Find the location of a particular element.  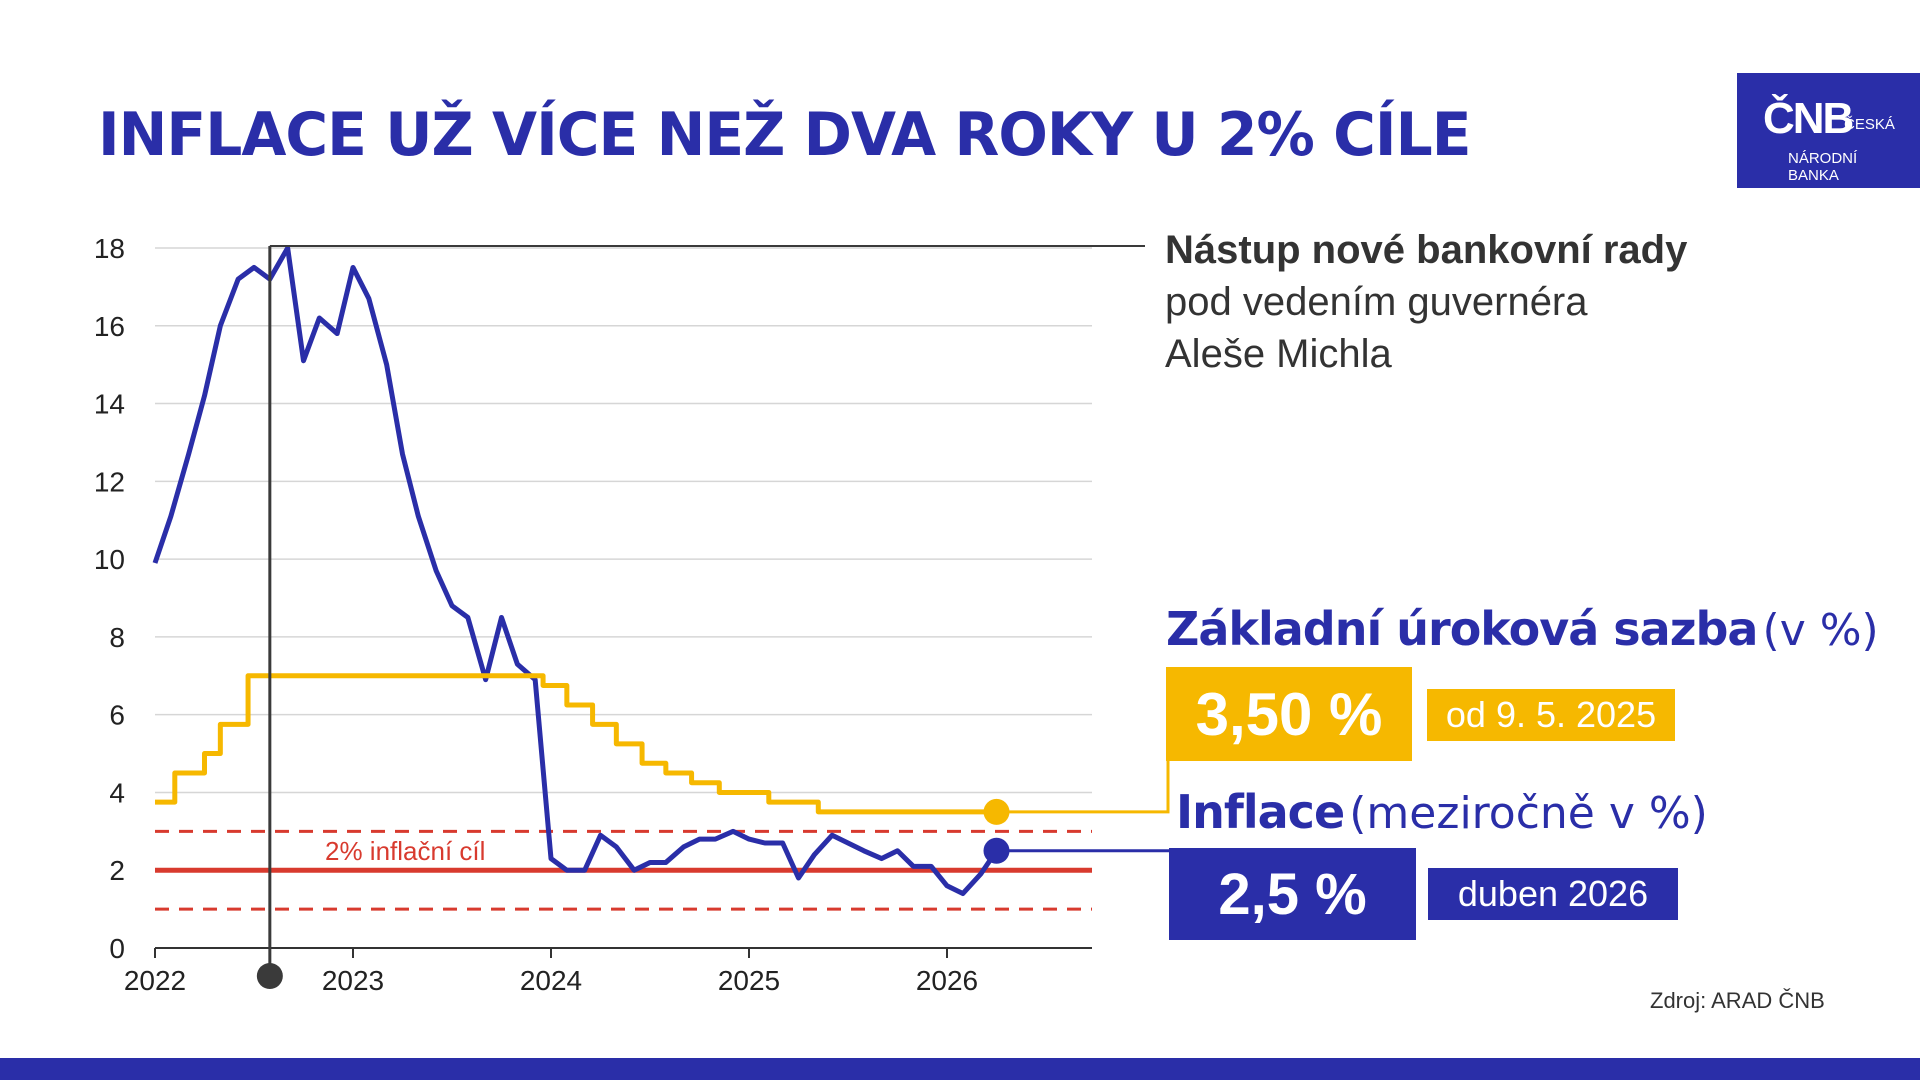

x-axis-ticks: 2022 2023 2024 2025 2026 is located at coordinates (608, 971).